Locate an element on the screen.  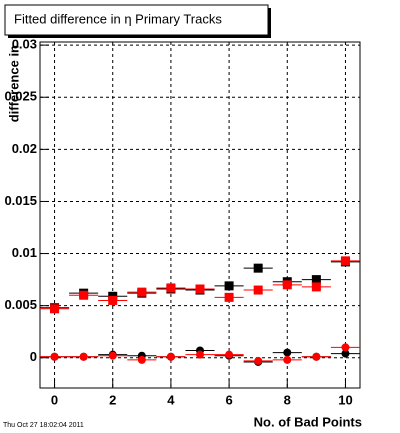
x-tick-label: 6 is located at coordinates (228, 399).